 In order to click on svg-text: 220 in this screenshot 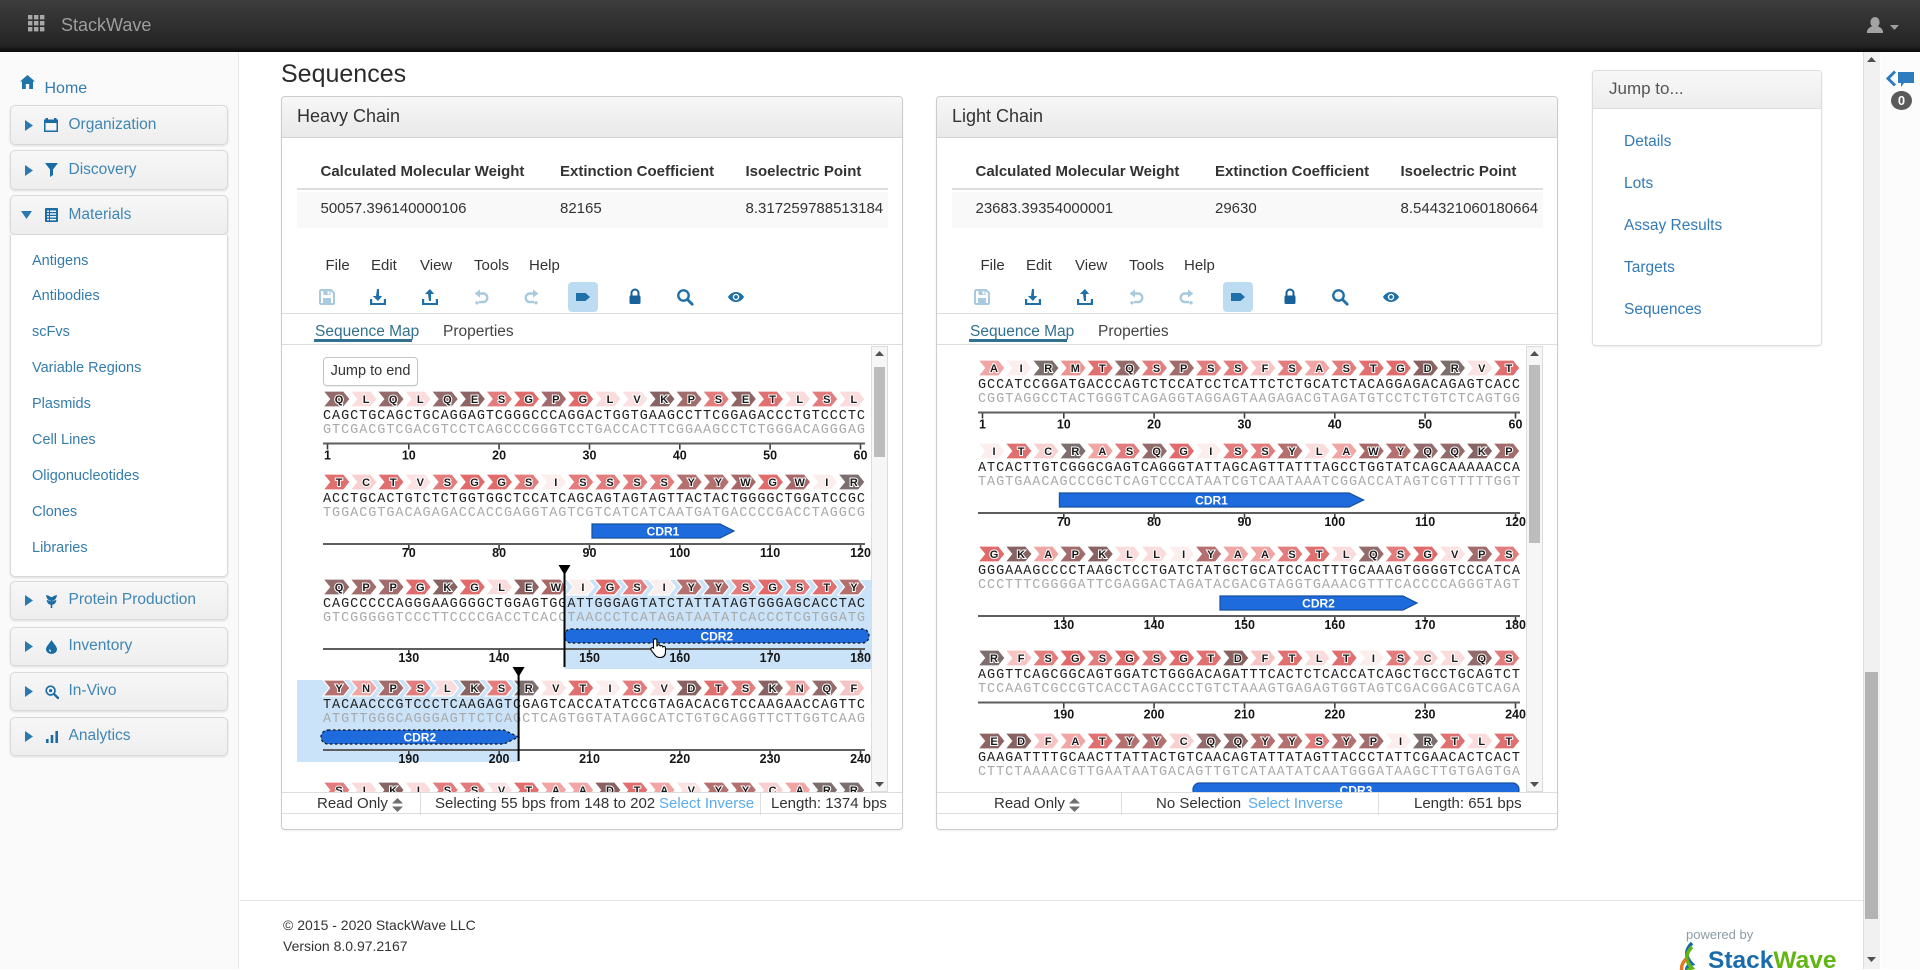, I will do `click(1334, 715)`.